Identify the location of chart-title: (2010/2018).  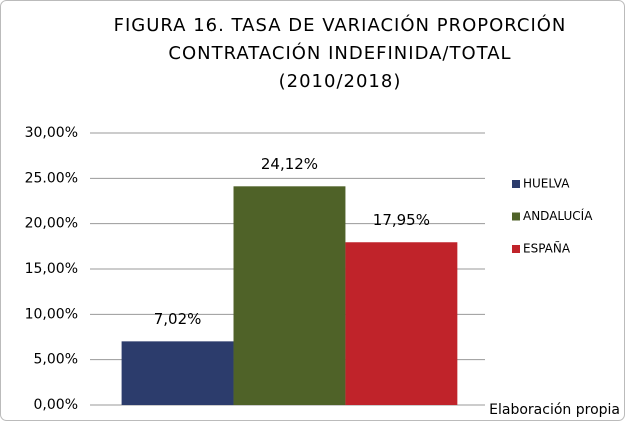
(340, 81).